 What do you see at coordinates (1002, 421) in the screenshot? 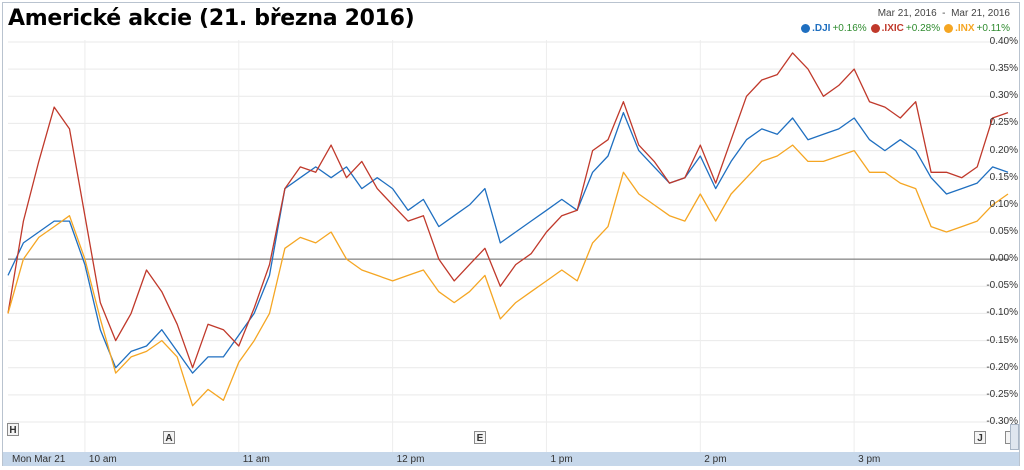
I see `y-tick-label: -0.30%` at bounding box center [1002, 421].